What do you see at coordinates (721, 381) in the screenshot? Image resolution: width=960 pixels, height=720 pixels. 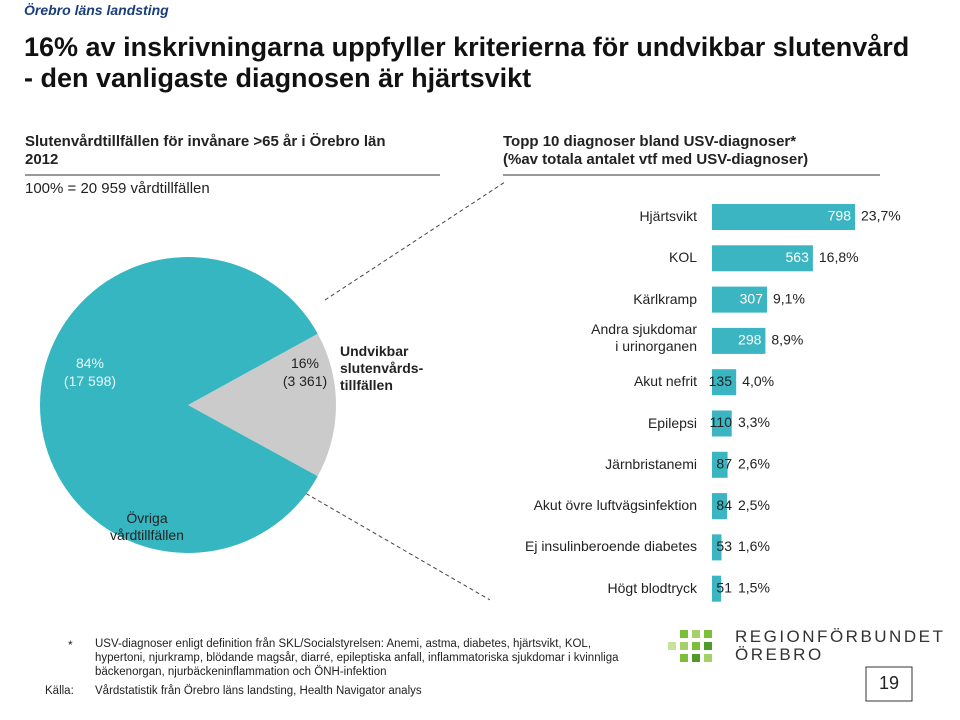 I see `bar-value: 135` at bounding box center [721, 381].